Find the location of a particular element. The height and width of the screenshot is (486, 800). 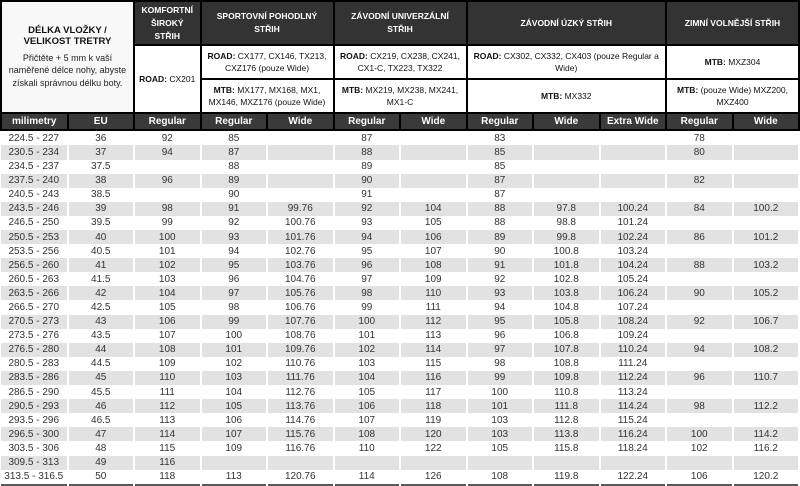

cell-size-value: 104.76 is located at coordinates (301, 279).